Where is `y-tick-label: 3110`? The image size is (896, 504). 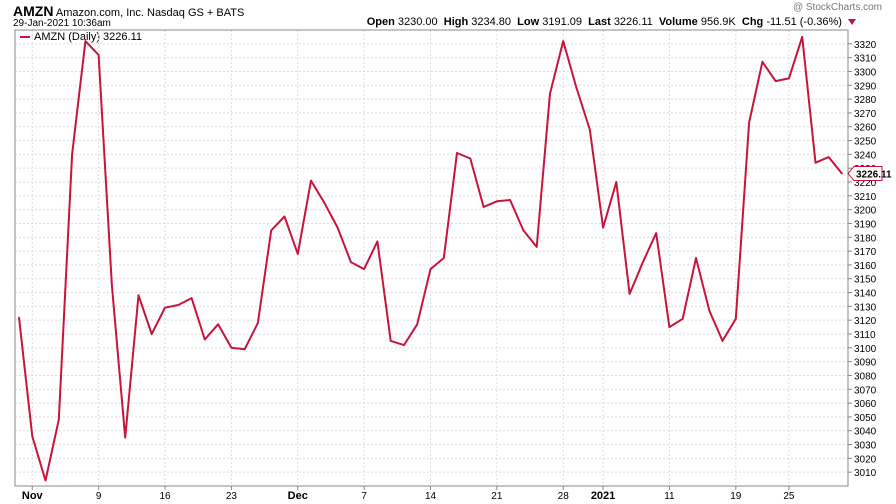
y-tick-label: 3110 is located at coordinates (865, 335).